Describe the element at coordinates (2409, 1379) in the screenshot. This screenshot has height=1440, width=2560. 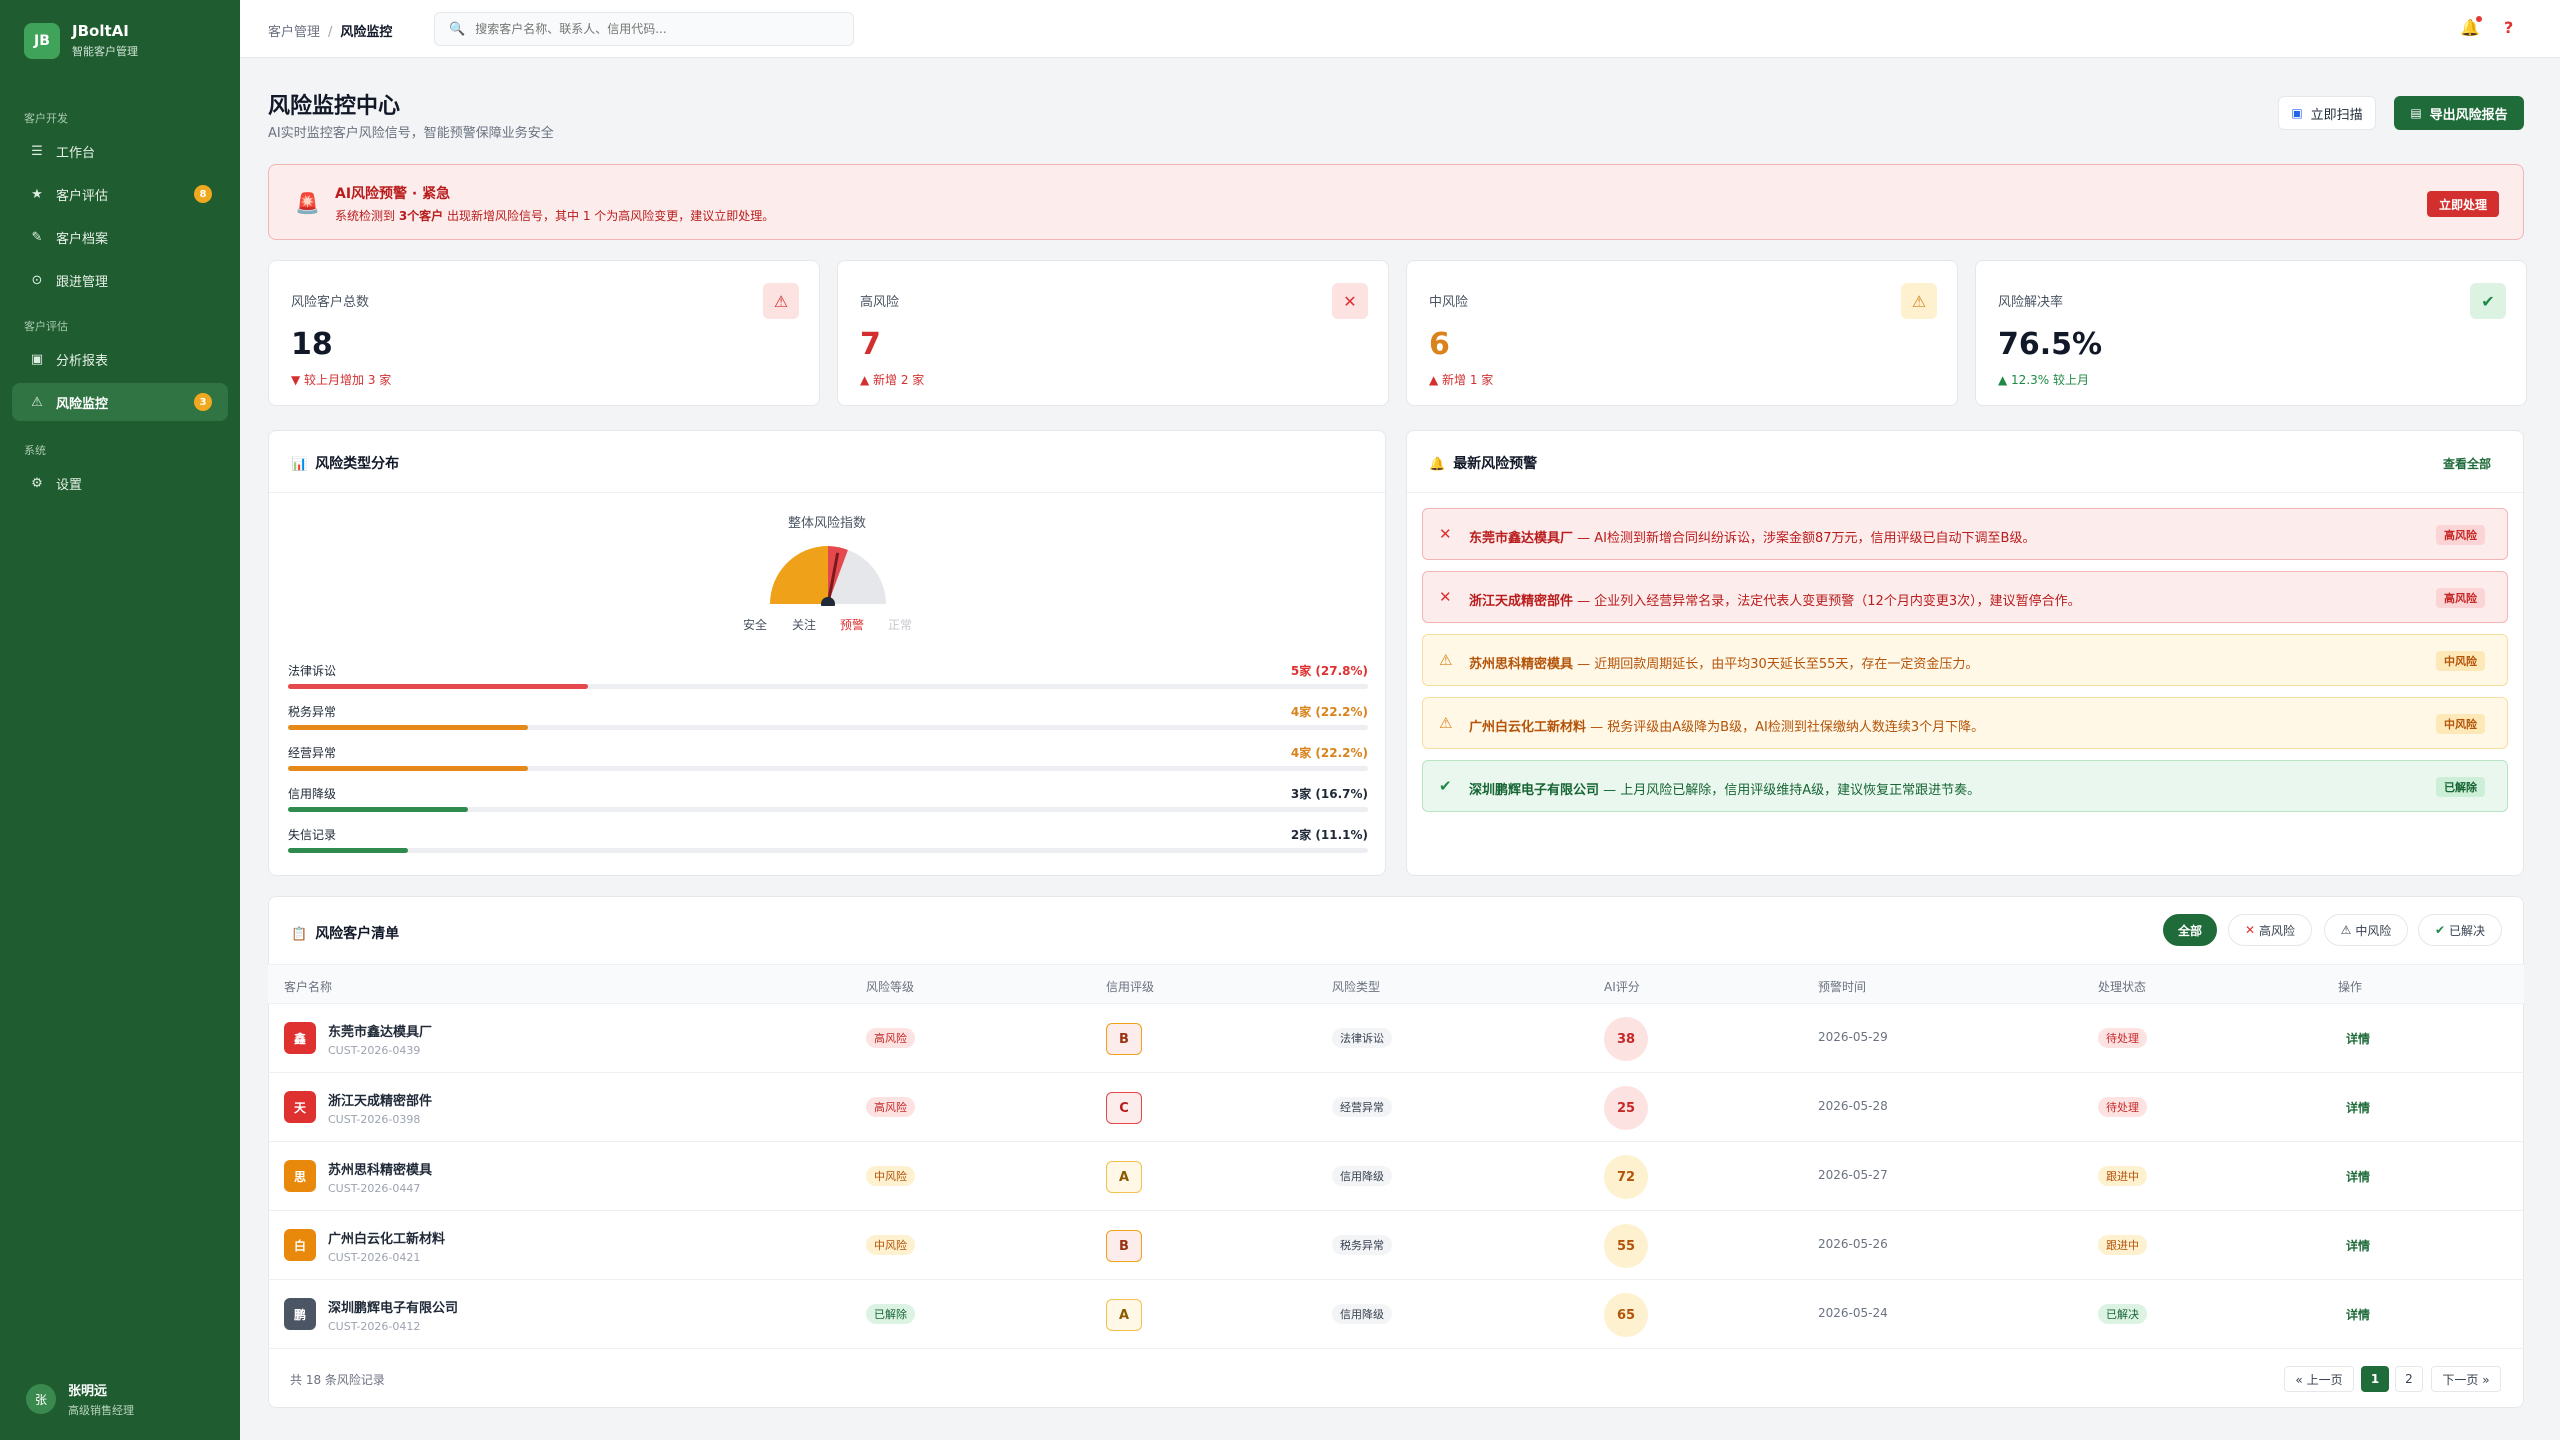
I see `page-2-button: 2` at that location.